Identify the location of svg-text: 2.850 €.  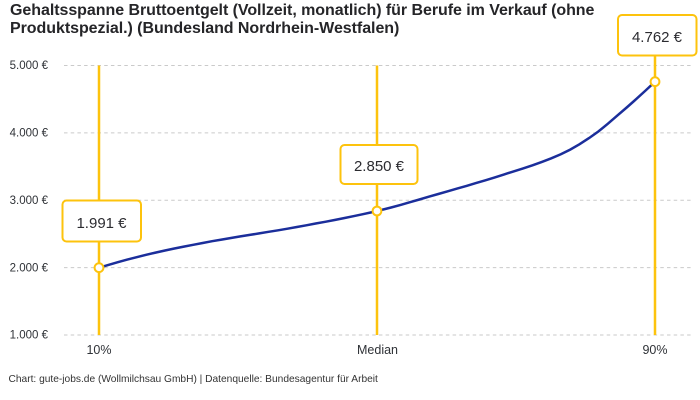
(379, 166).